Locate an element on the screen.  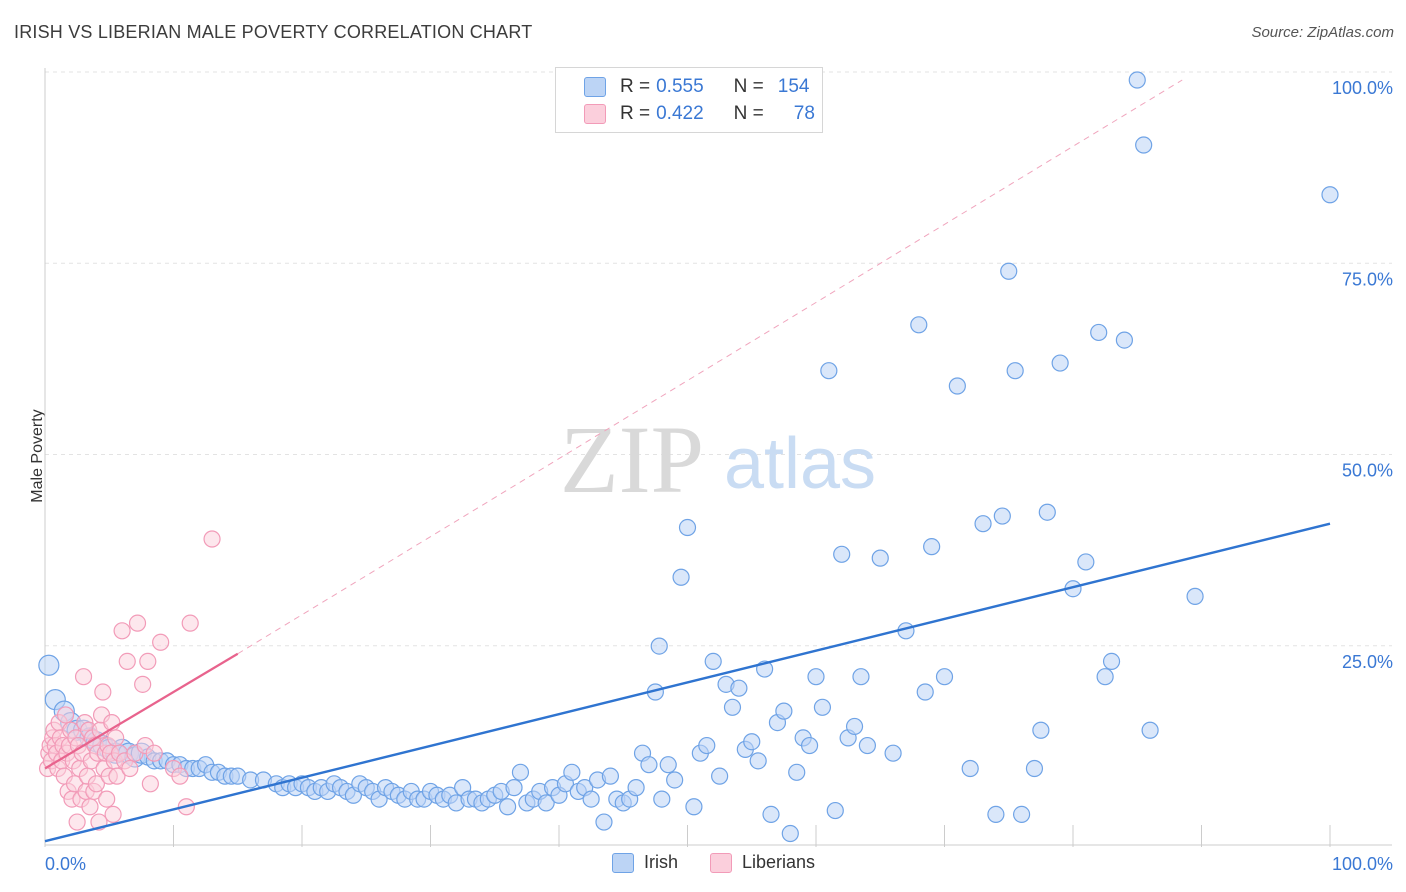
liberians-n-value: 78 is located at coordinates (804, 113).